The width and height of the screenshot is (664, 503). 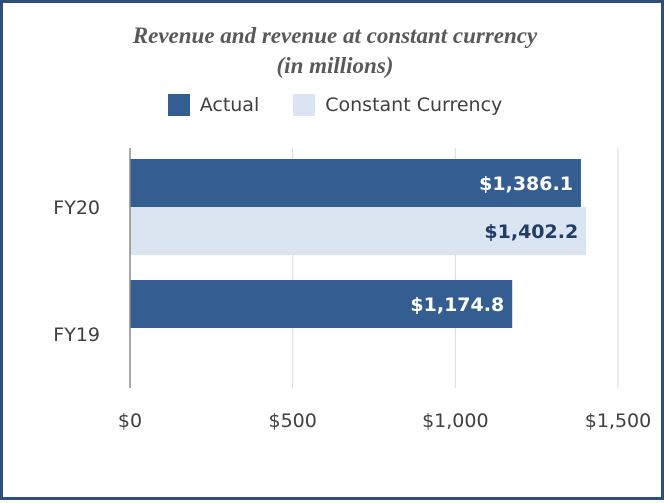 I want to click on legend-swatch-constant-currency, so click(x=304, y=105).